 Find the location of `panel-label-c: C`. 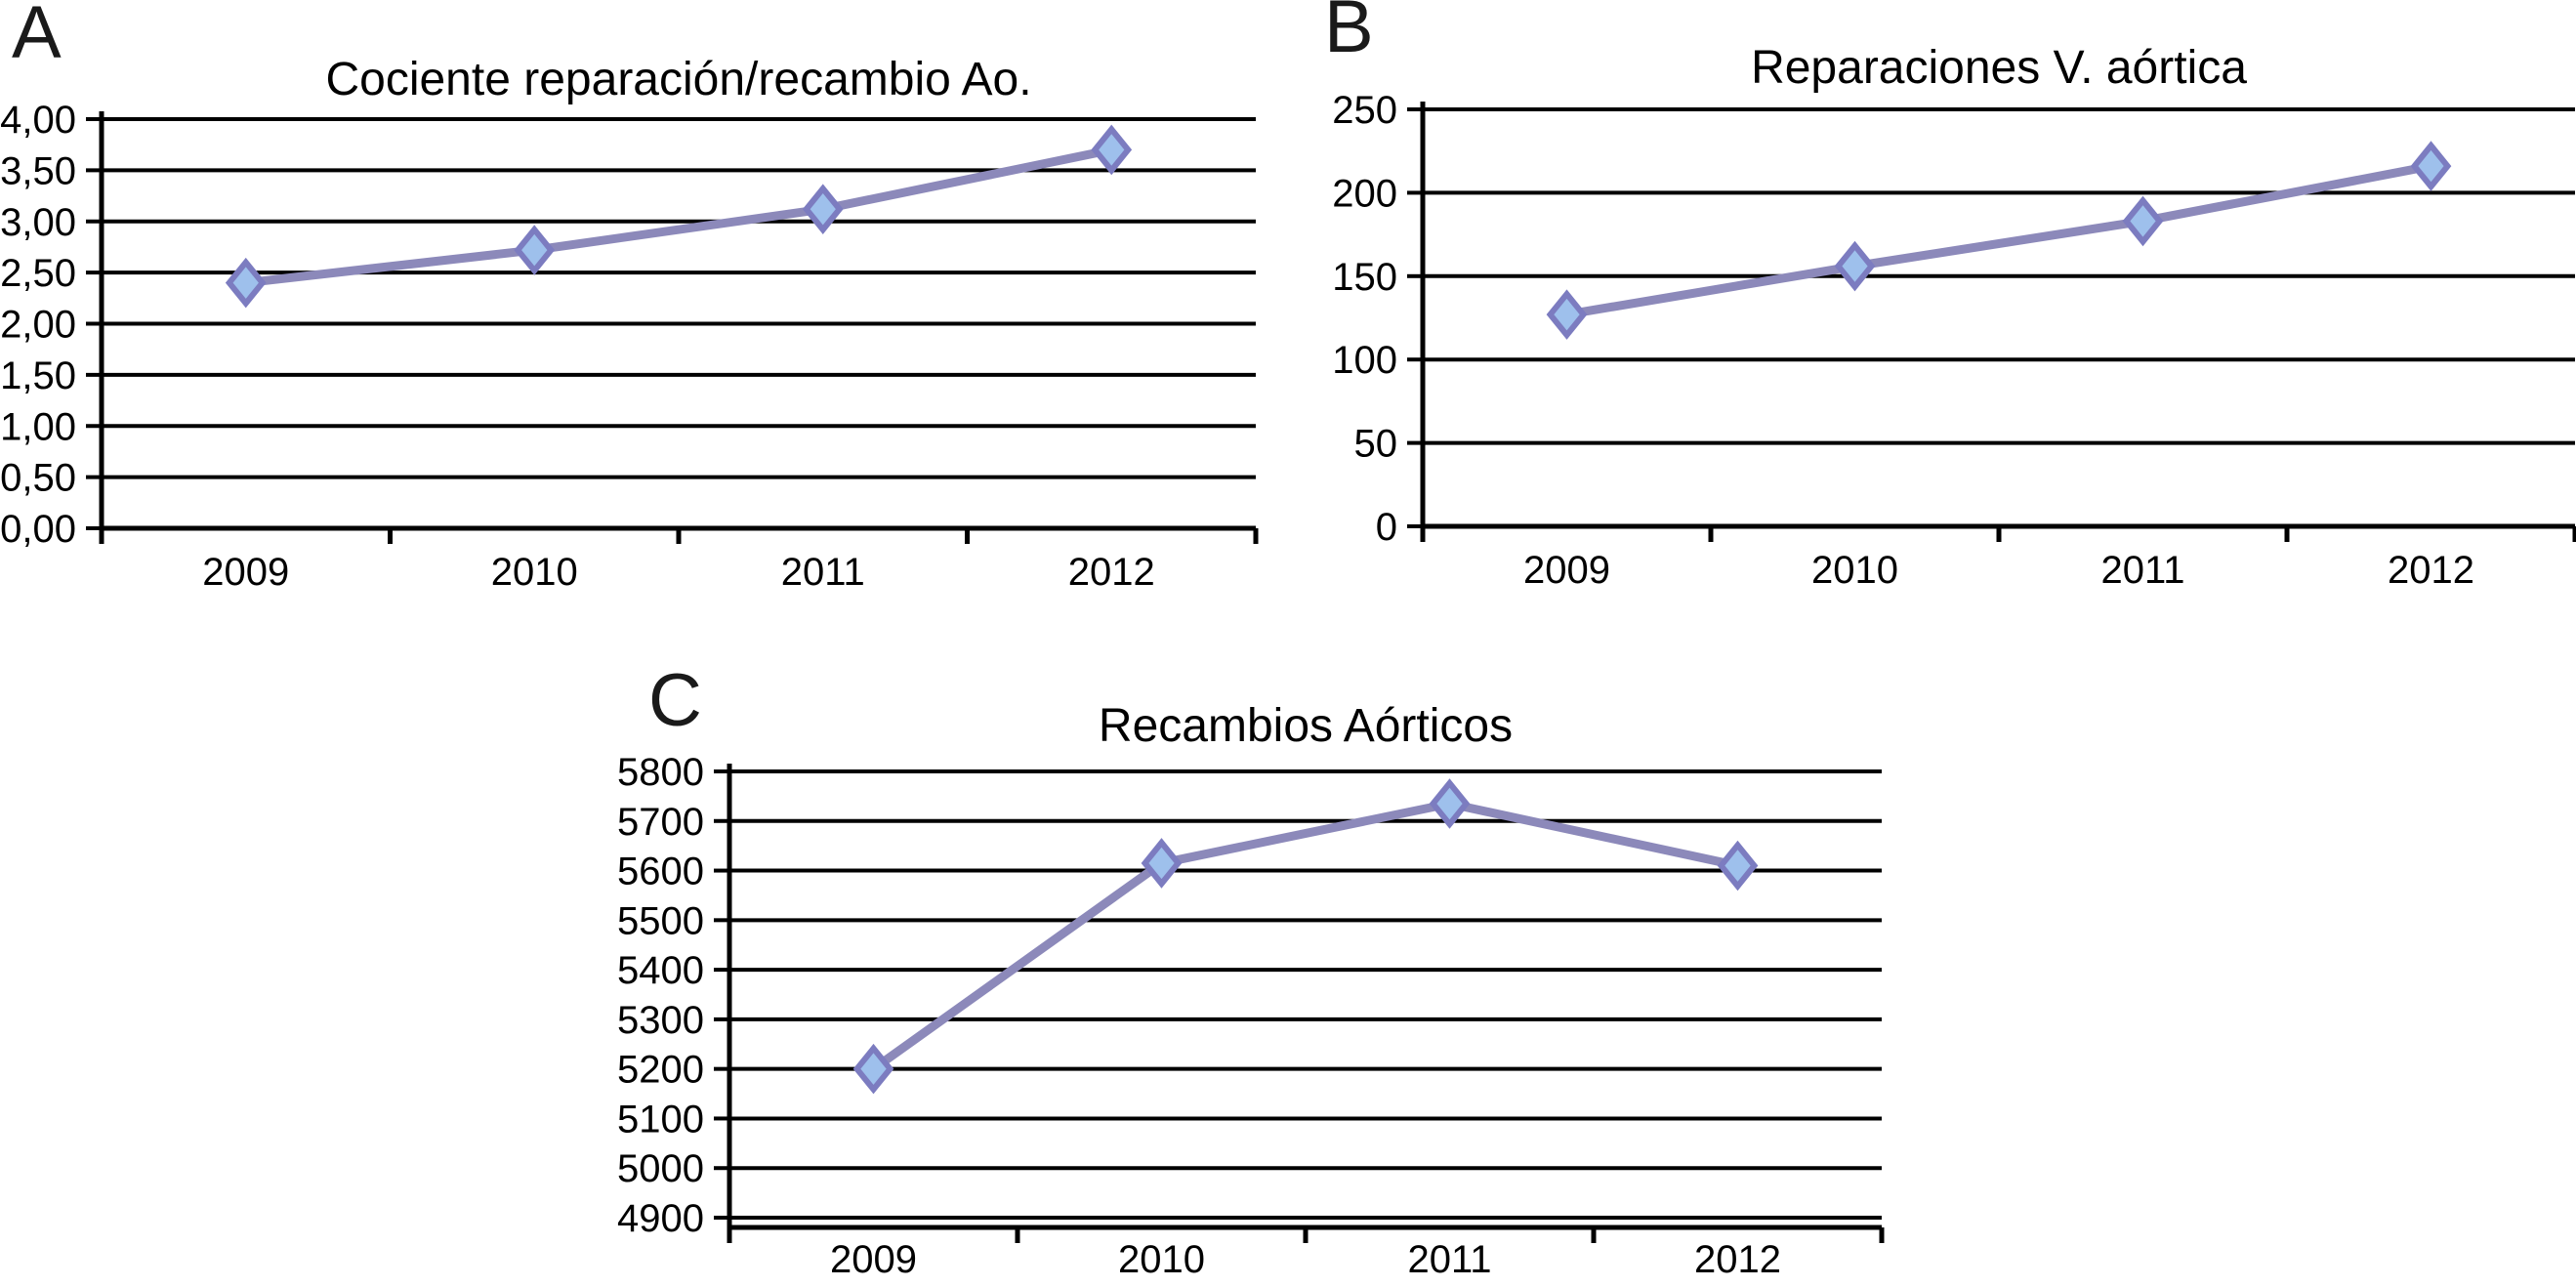

panel-label-c: C is located at coordinates (675, 700).